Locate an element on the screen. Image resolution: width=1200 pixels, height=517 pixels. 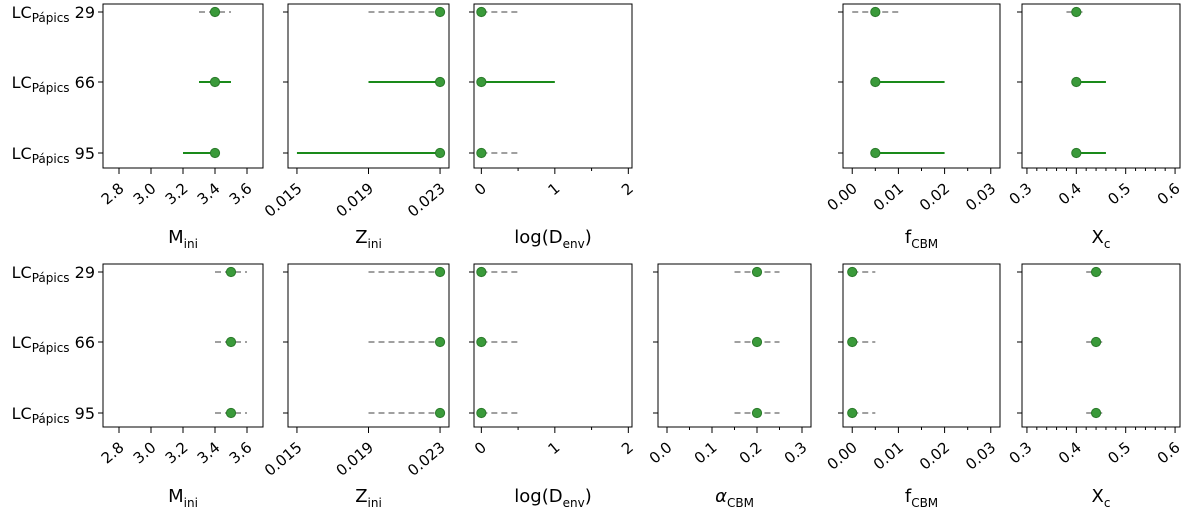
x-axis-label: αCBM is located at coordinates (734, 498).